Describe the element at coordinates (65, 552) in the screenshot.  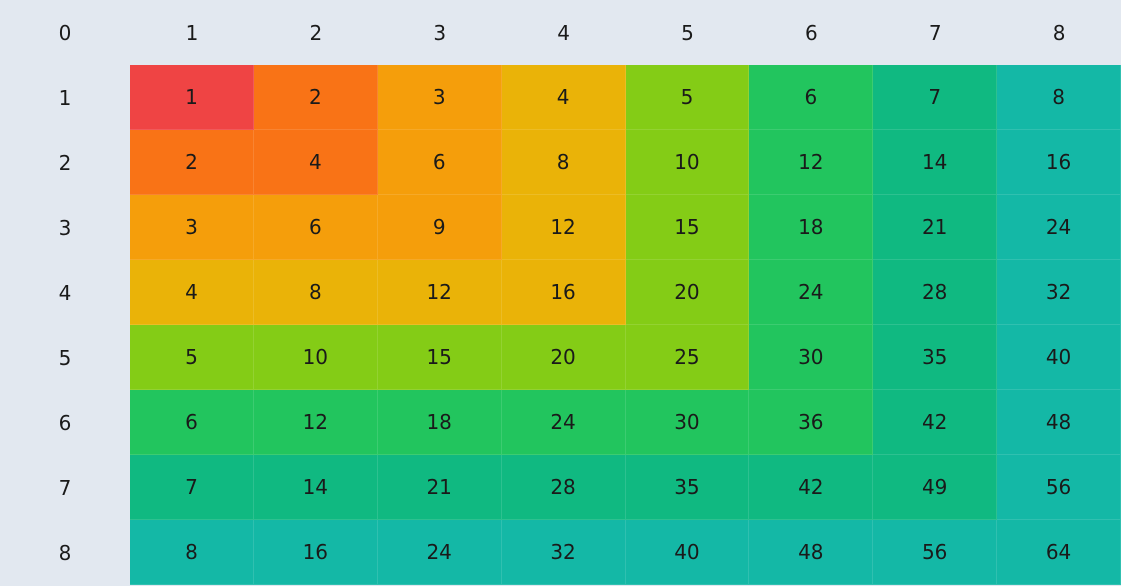
I see `row-header: 8` at that location.